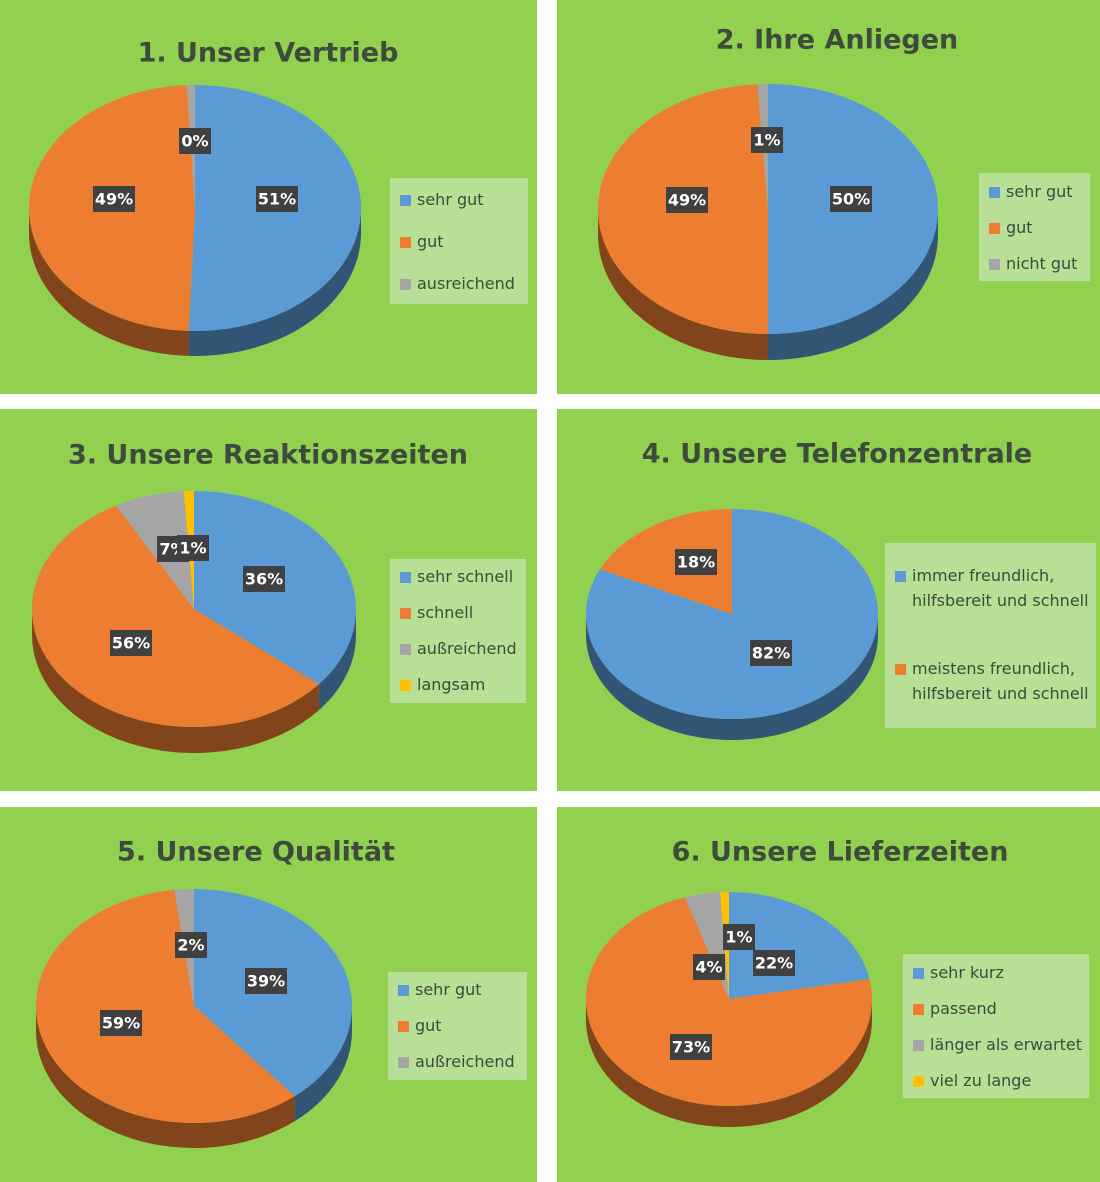 This screenshot has width=1100, height=1182. I want to click on pie-side-passend, so click(729, 1063).